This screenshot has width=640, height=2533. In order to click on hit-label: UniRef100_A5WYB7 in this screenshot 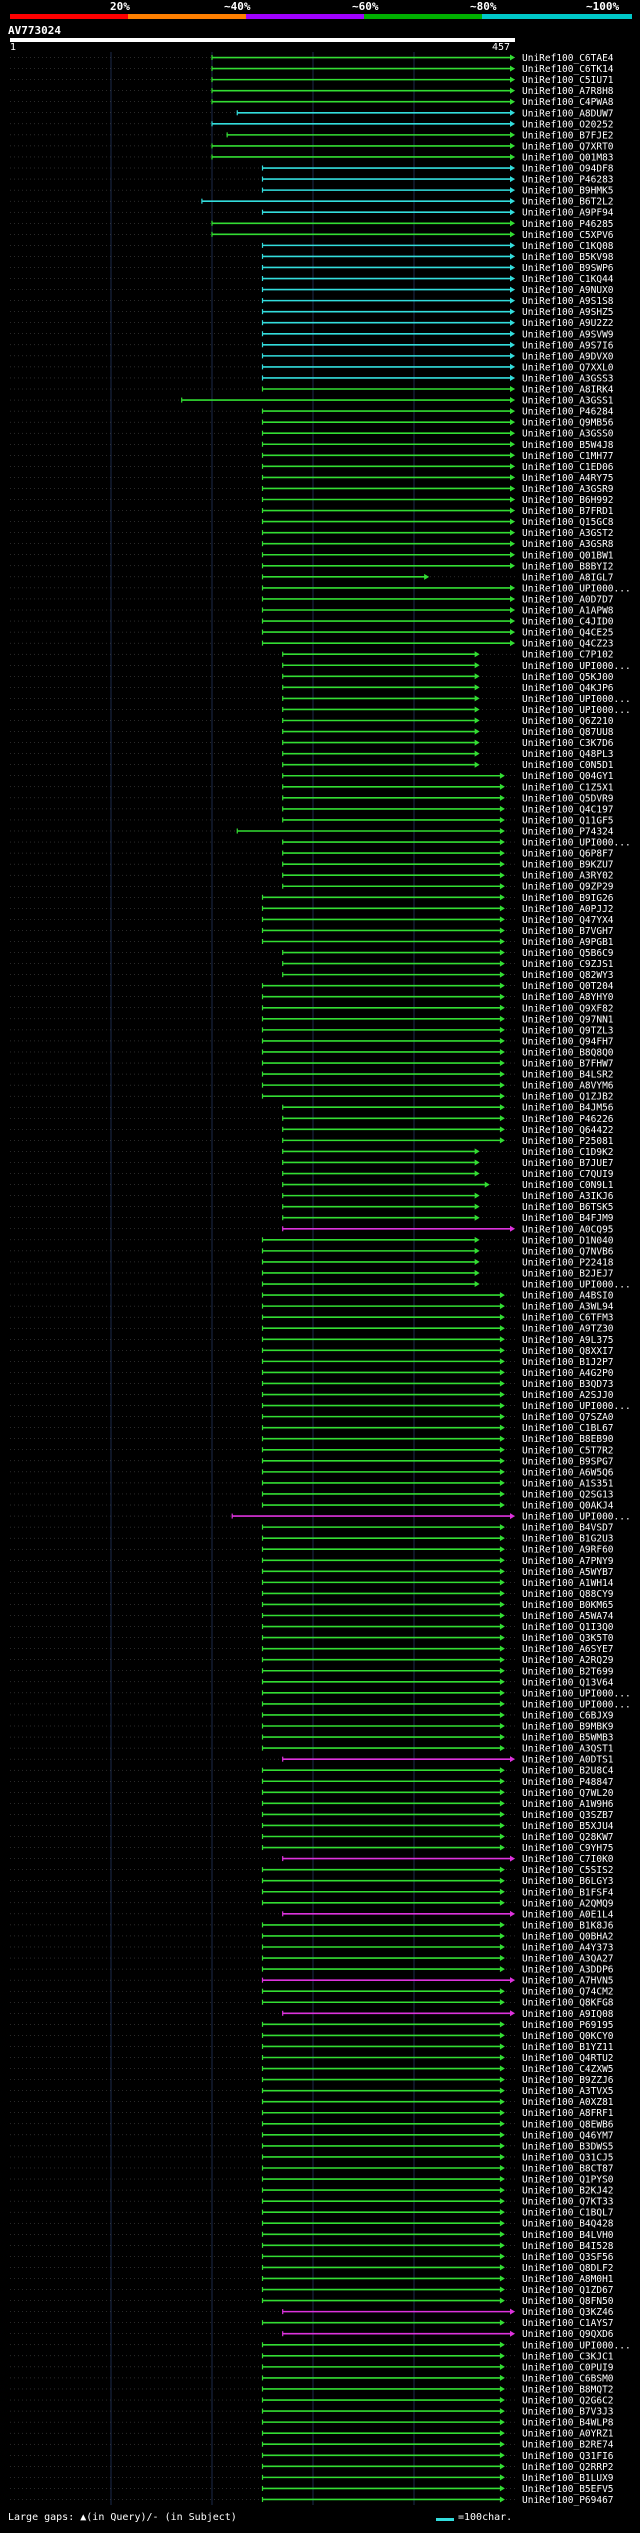, I will do `click(568, 1572)`.